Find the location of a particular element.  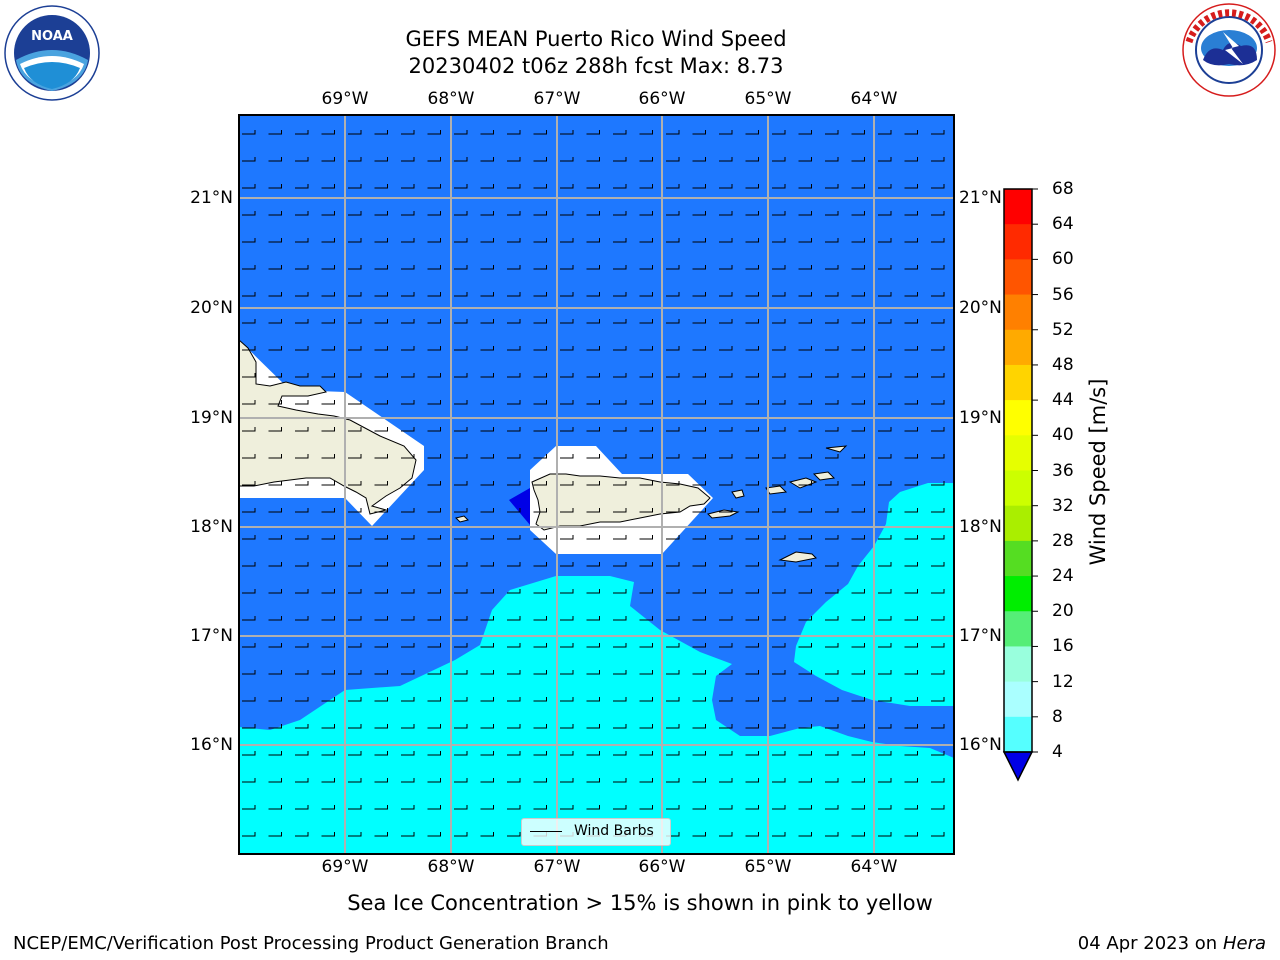

colorbar-tick-label: 32 is located at coordinates (1063, 505).